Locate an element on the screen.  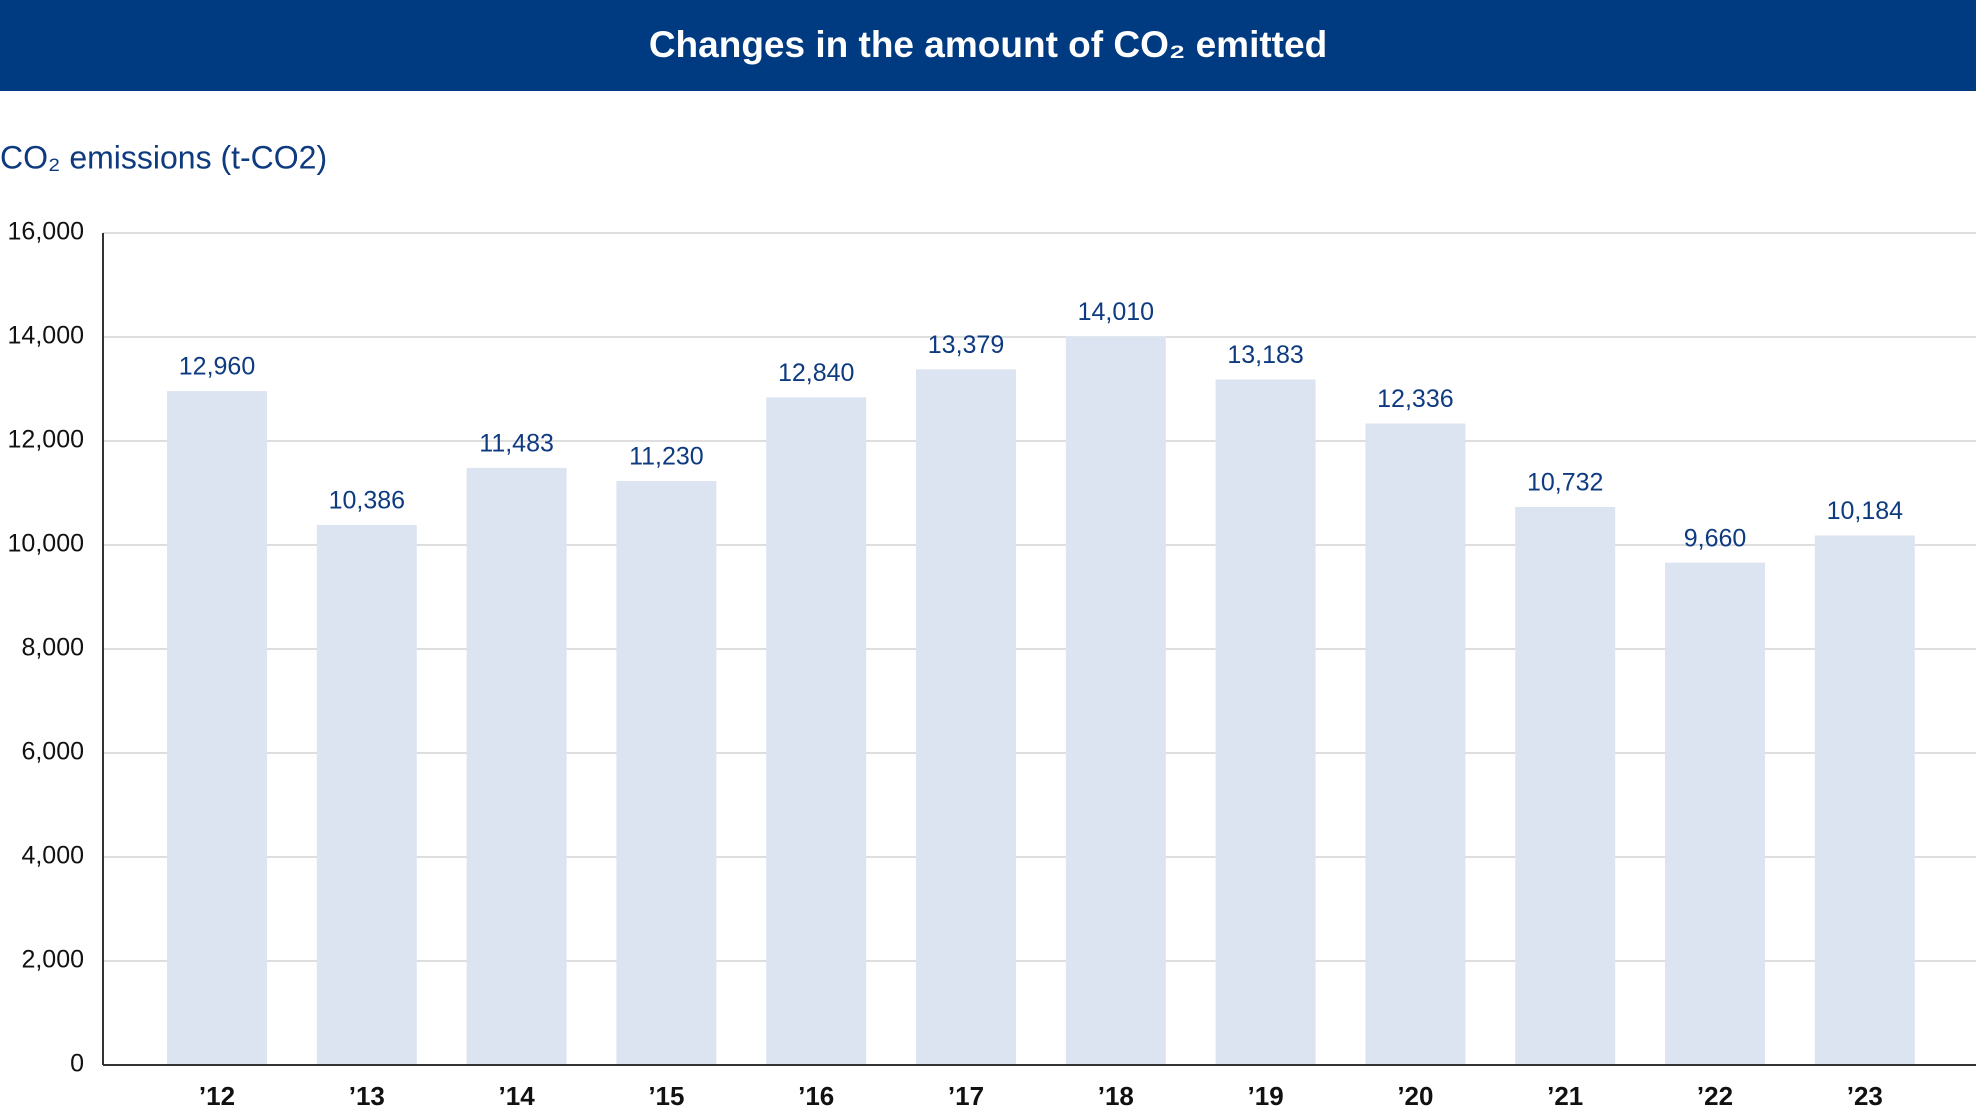
y-tick-label: 0 is located at coordinates (77, 1064).